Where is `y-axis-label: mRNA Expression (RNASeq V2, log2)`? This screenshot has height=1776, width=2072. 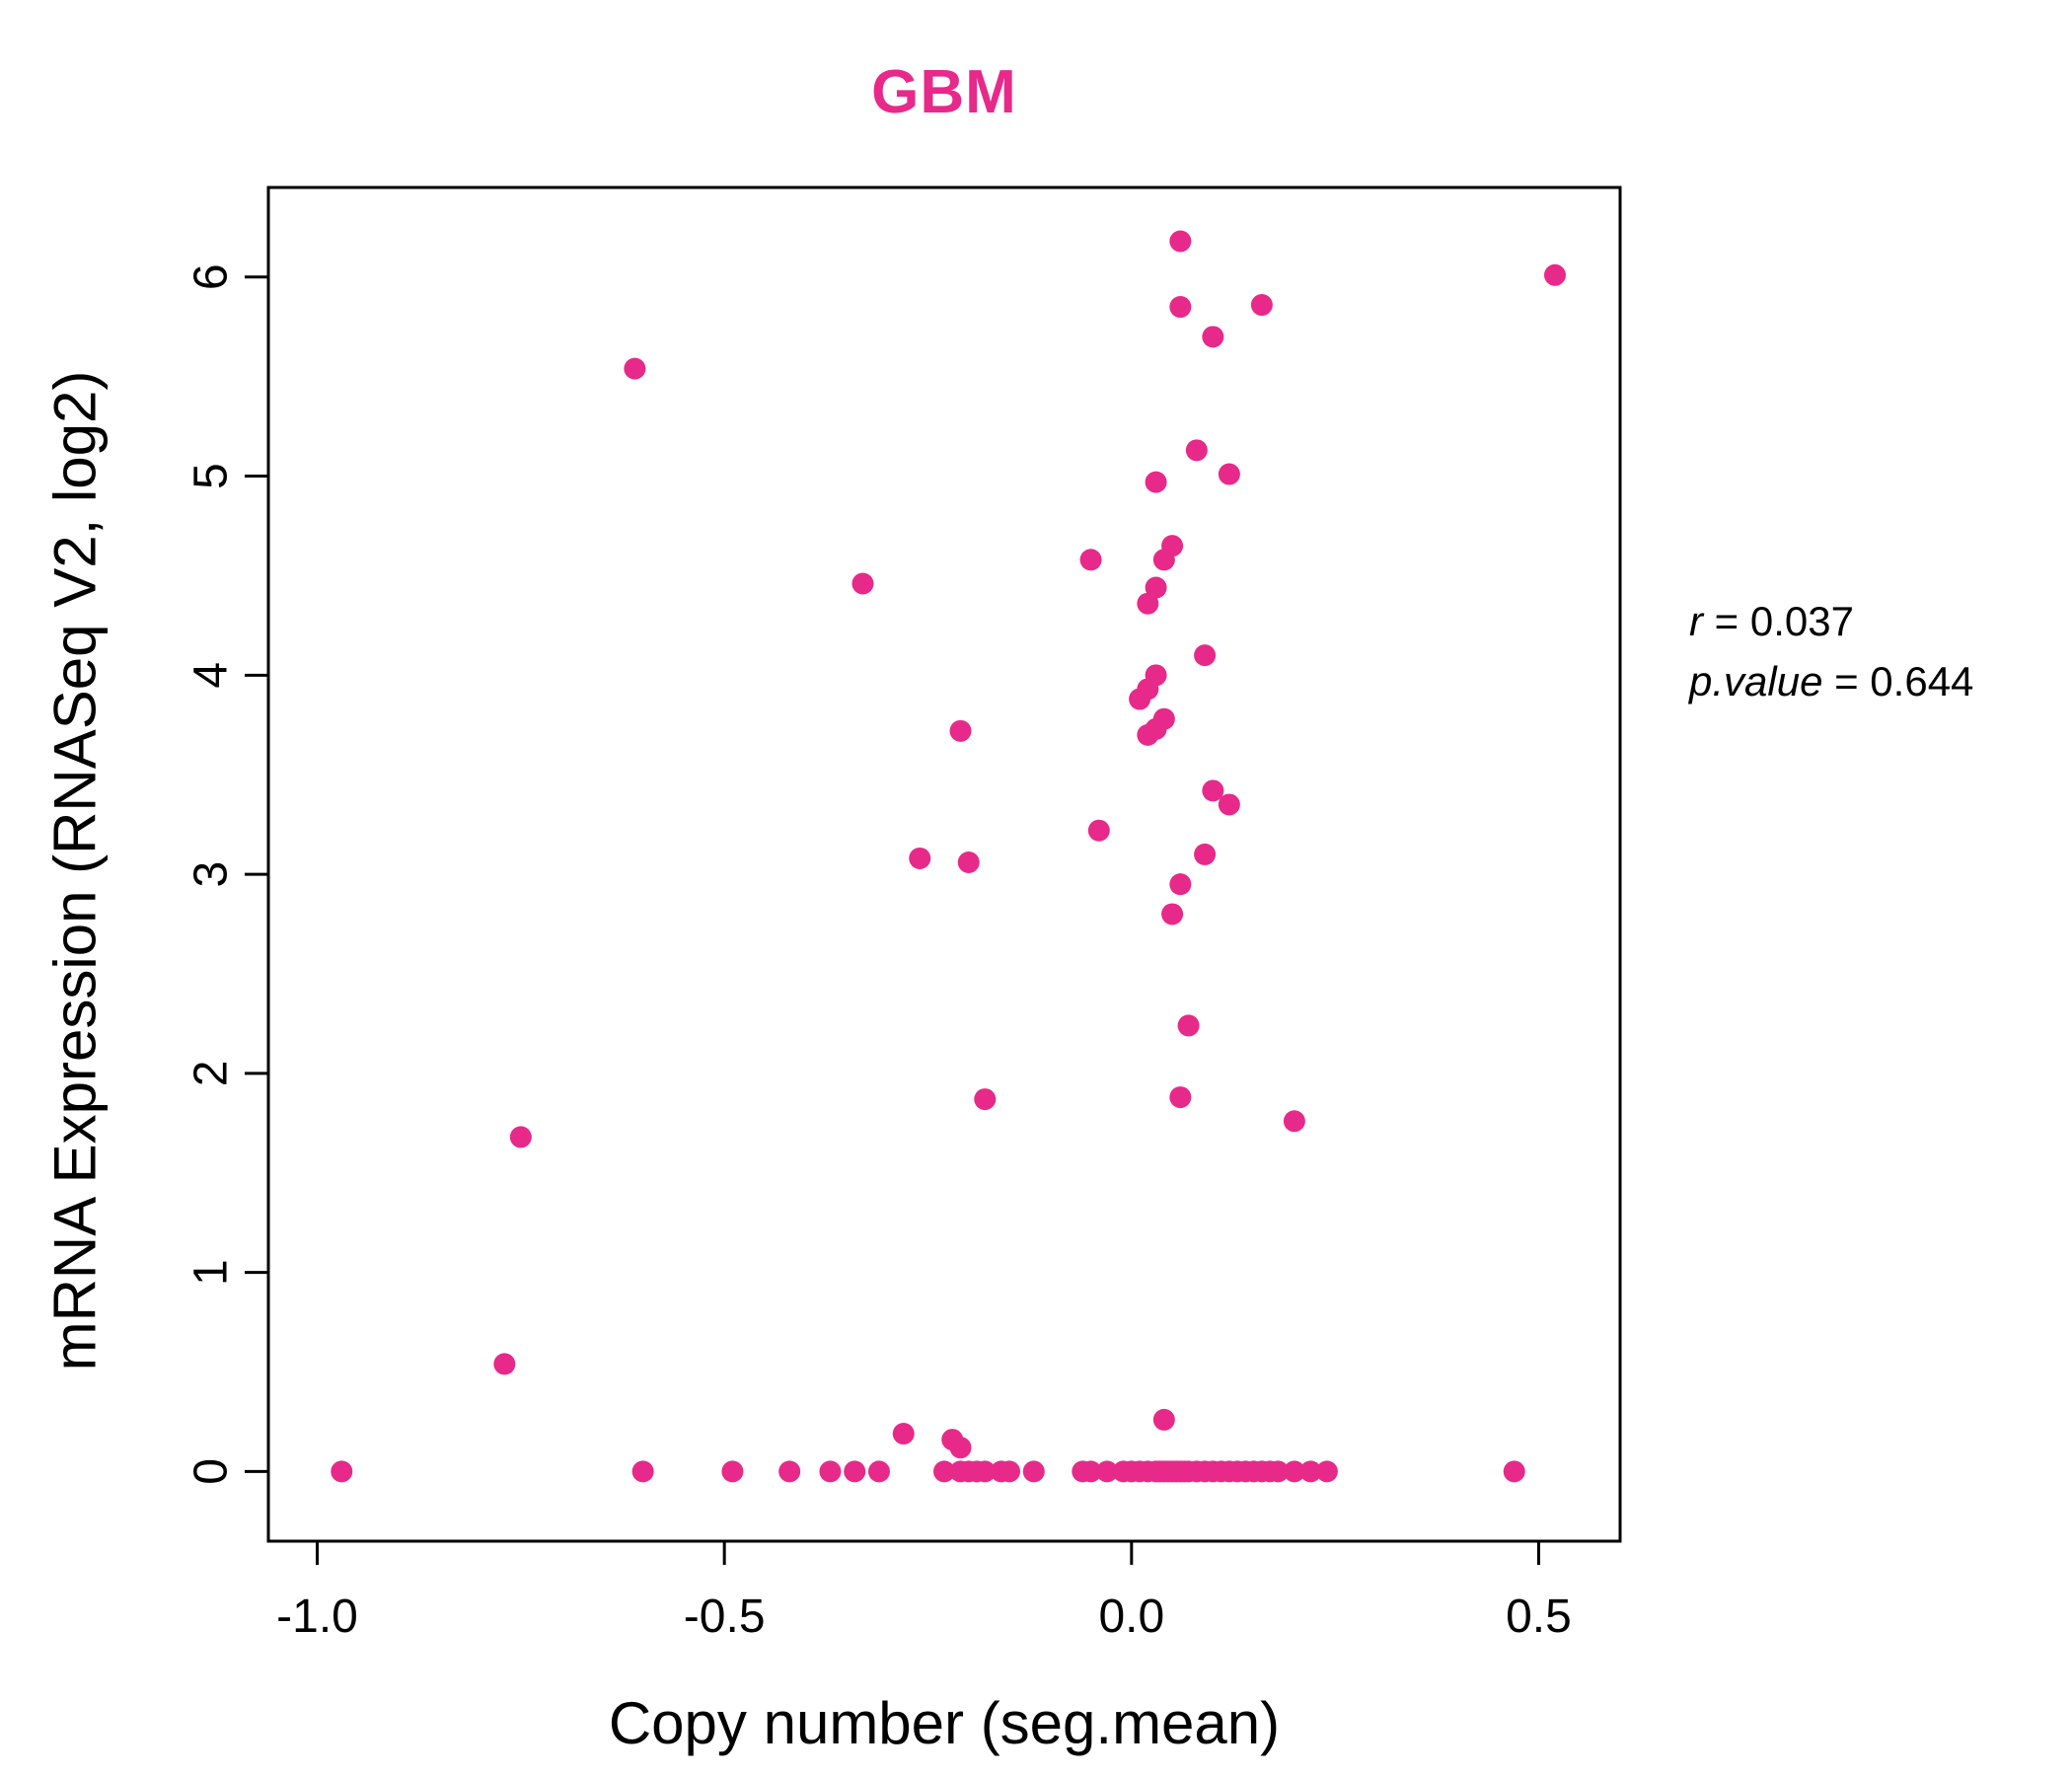 y-axis-label: mRNA Expression (RNASeq V2, log2) is located at coordinates (75, 870).